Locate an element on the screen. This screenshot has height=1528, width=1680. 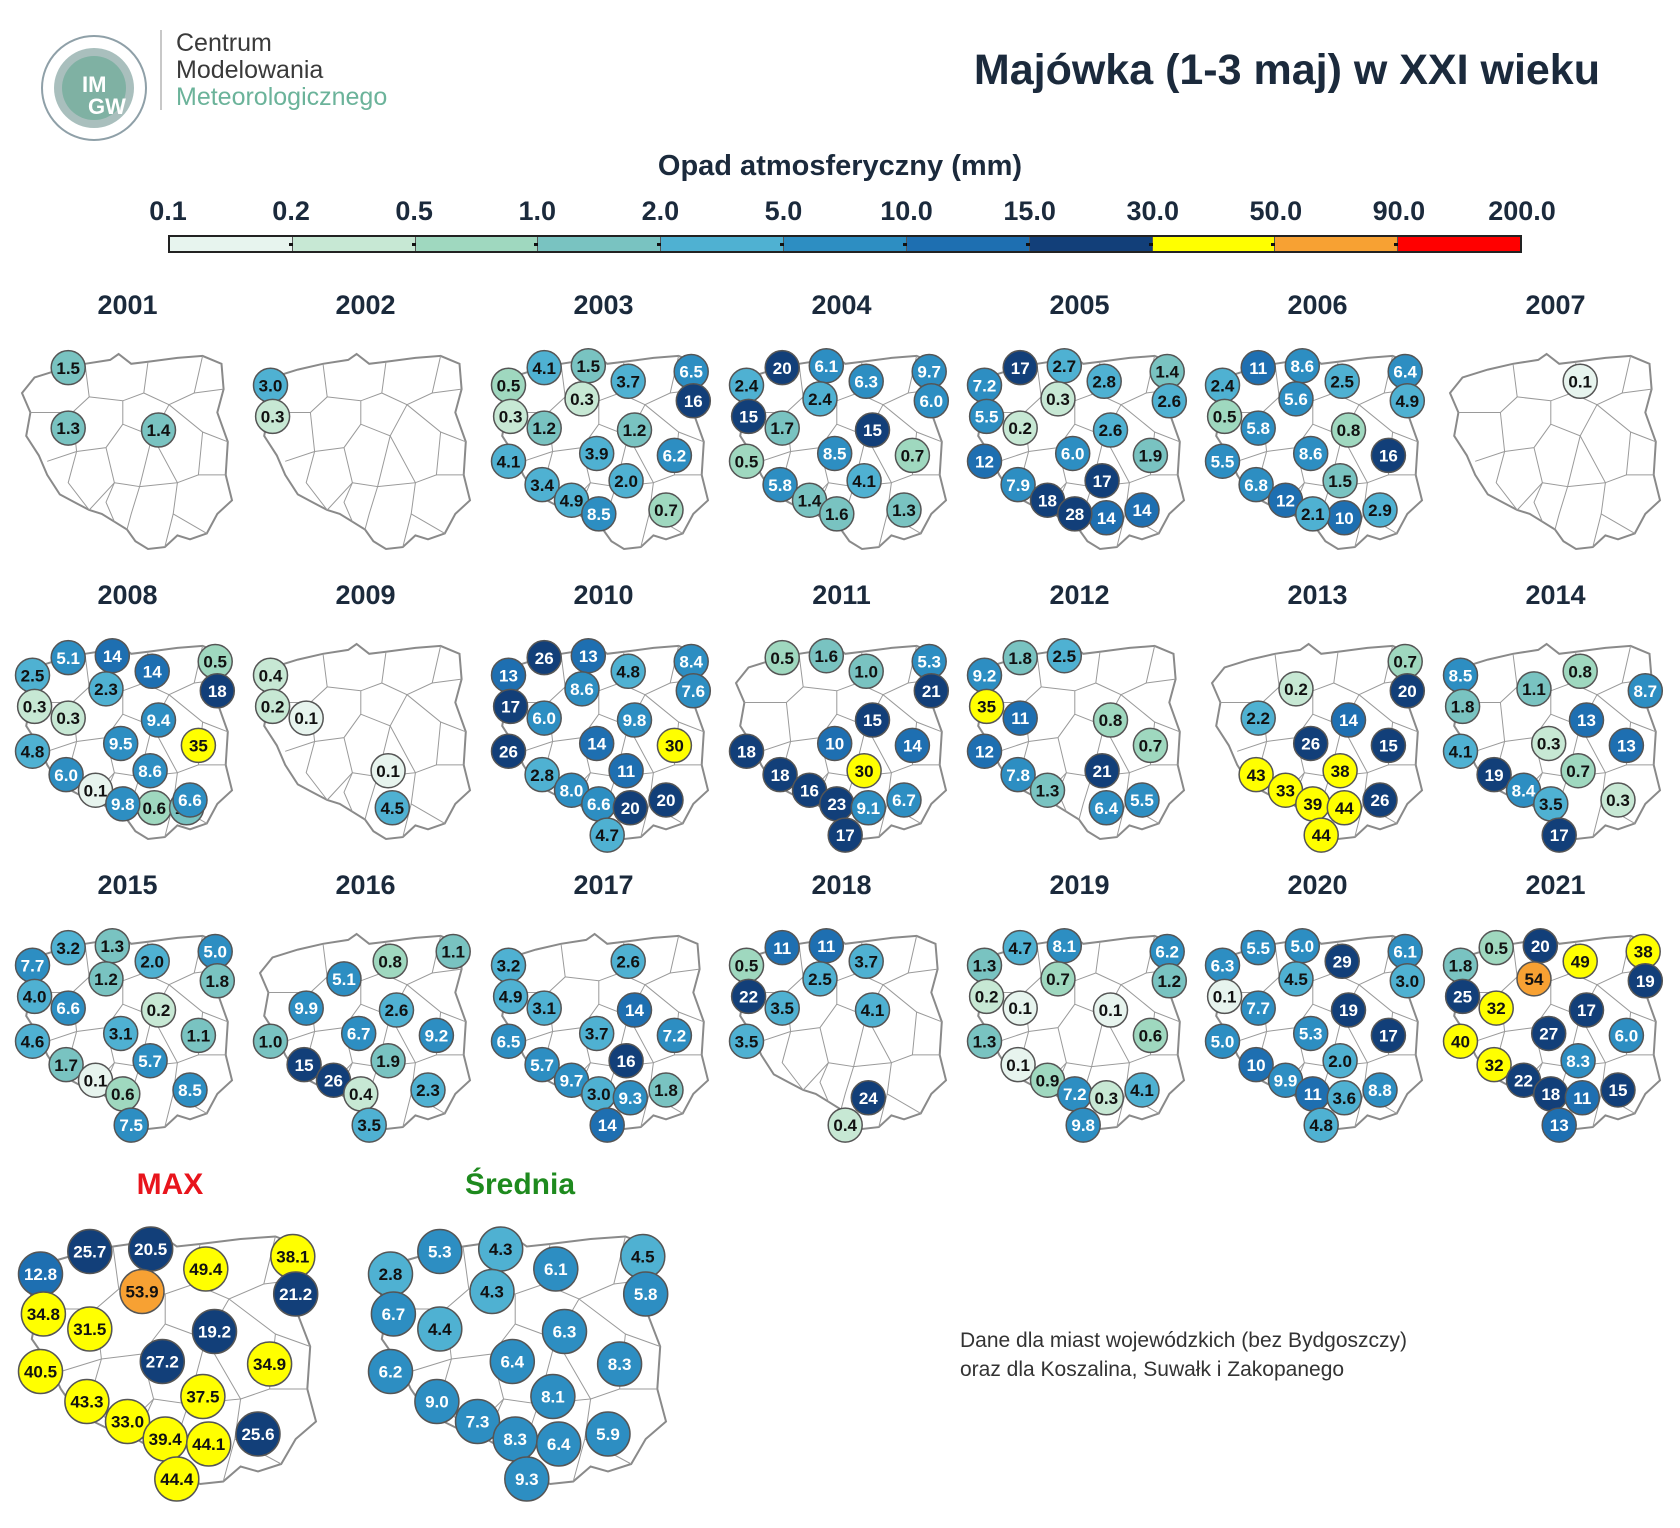
station-value: 15 is located at coordinates (872, 720).